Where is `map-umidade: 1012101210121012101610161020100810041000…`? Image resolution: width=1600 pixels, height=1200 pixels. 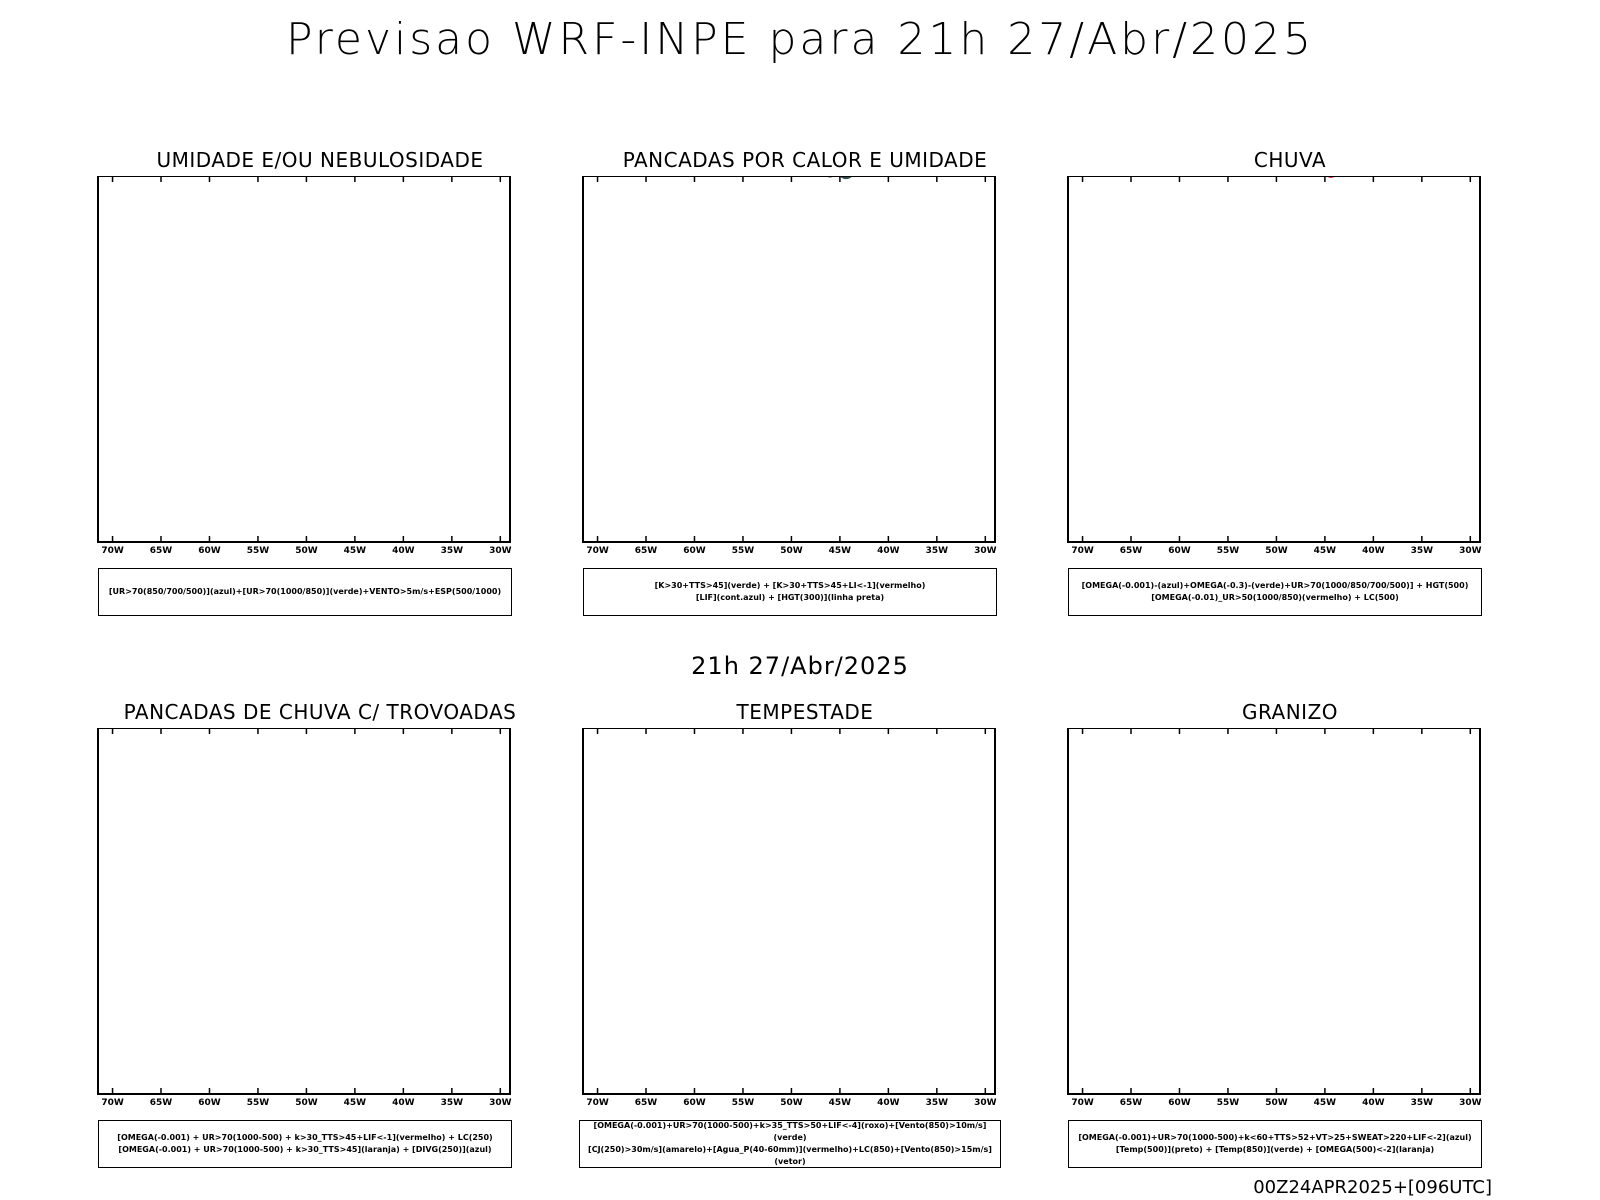 map-umidade: 1012101210121012101610161020100810041000… is located at coordinates (304, 366).